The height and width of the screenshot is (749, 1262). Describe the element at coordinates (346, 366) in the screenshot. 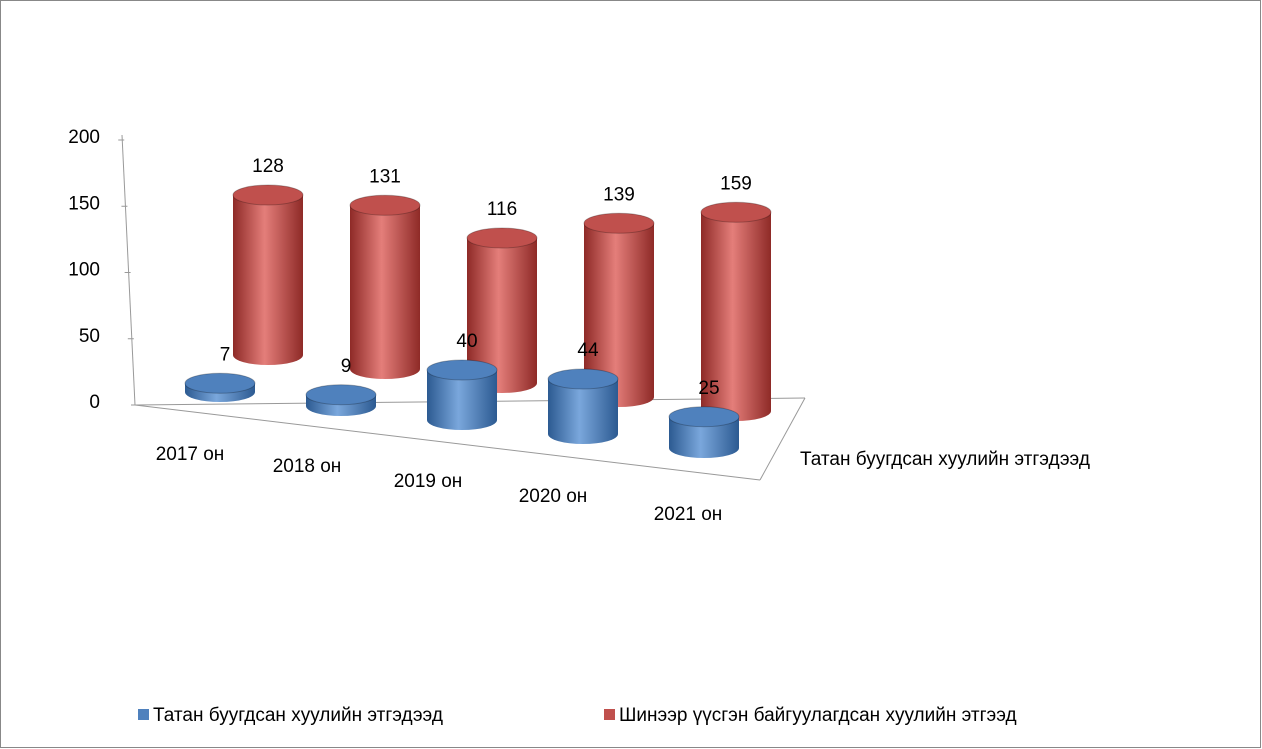

I see `data-label: 9` at that location.